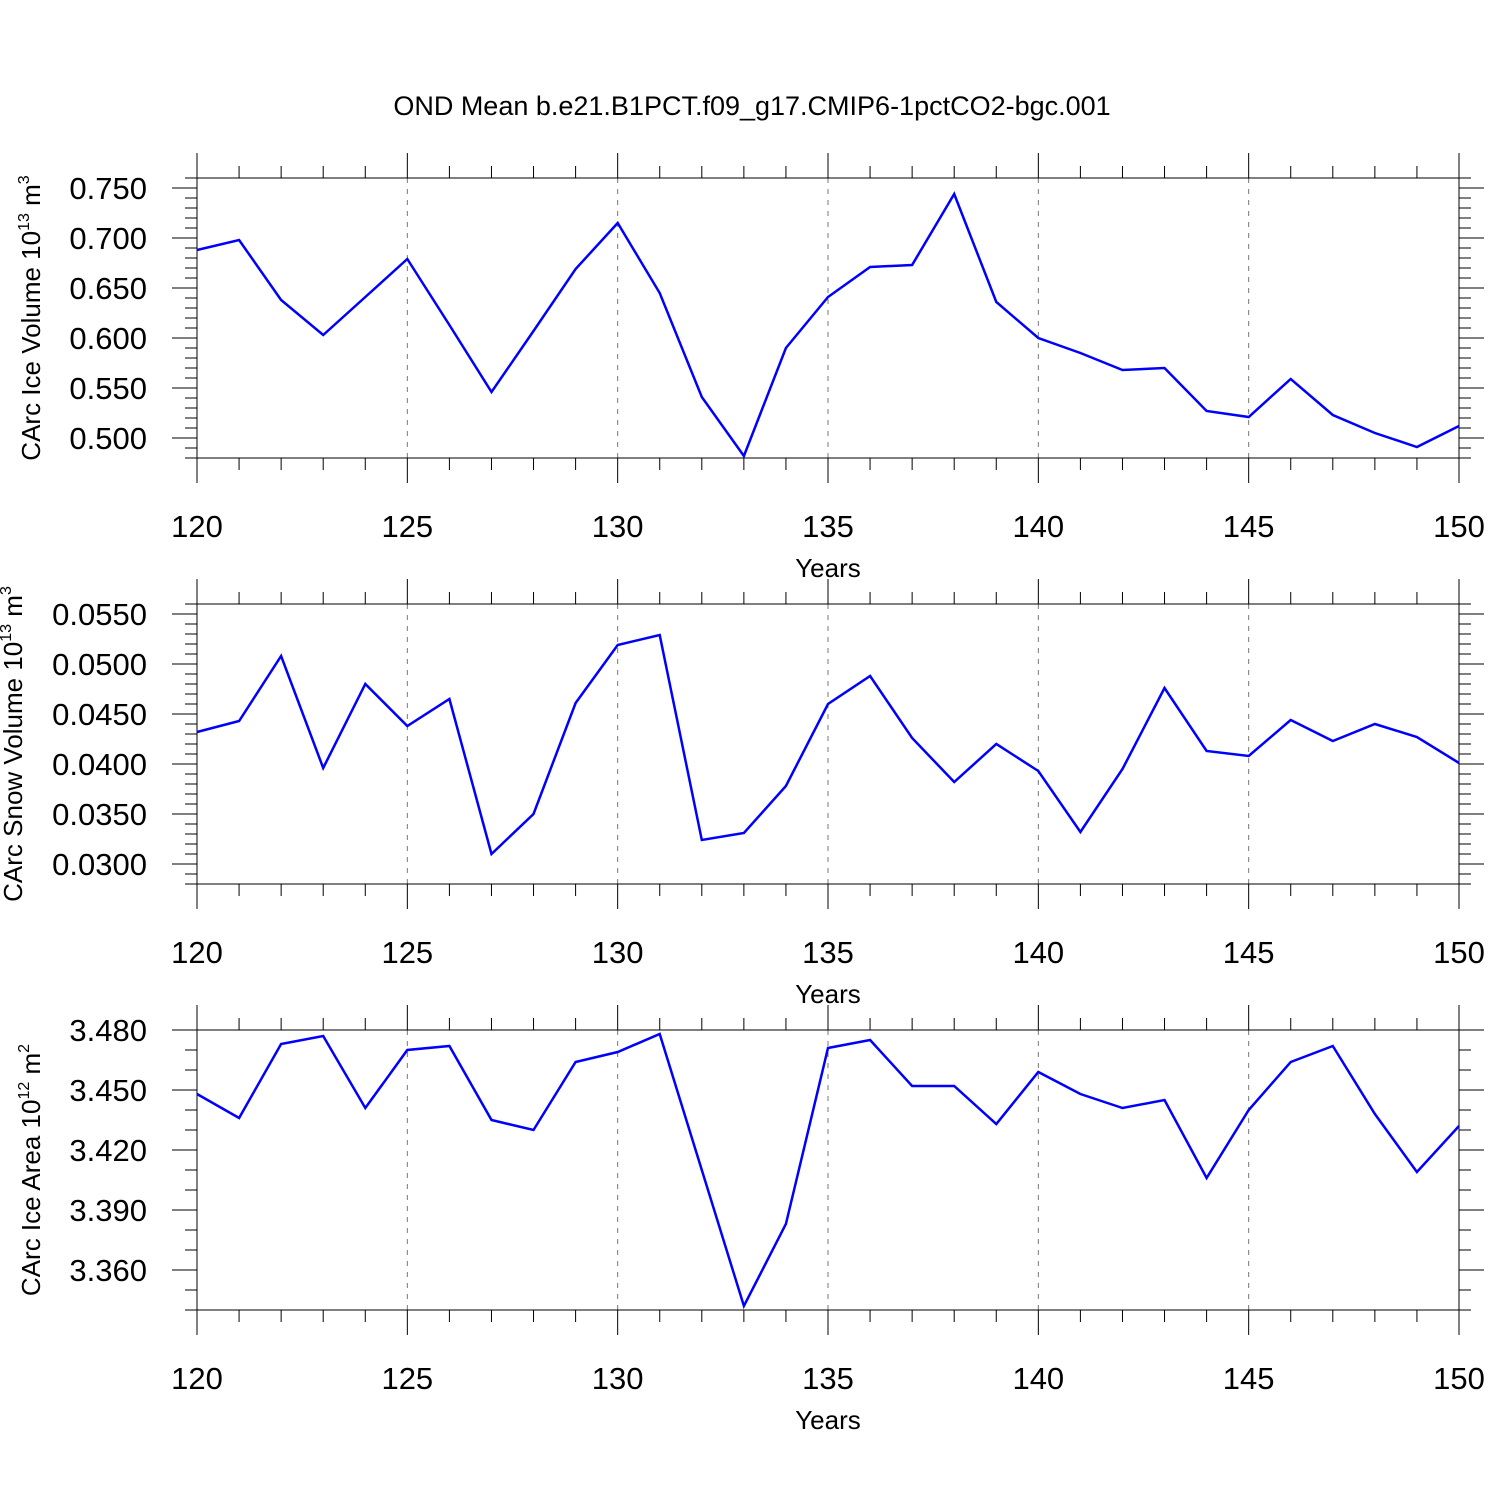 Image resolution: width=1500 pixels, height=1500 pixels. What do you see at coordinates (99, 714) in the screenshot?
I see `y-tick-label: 0.0450` at bounding box center [99, 714].